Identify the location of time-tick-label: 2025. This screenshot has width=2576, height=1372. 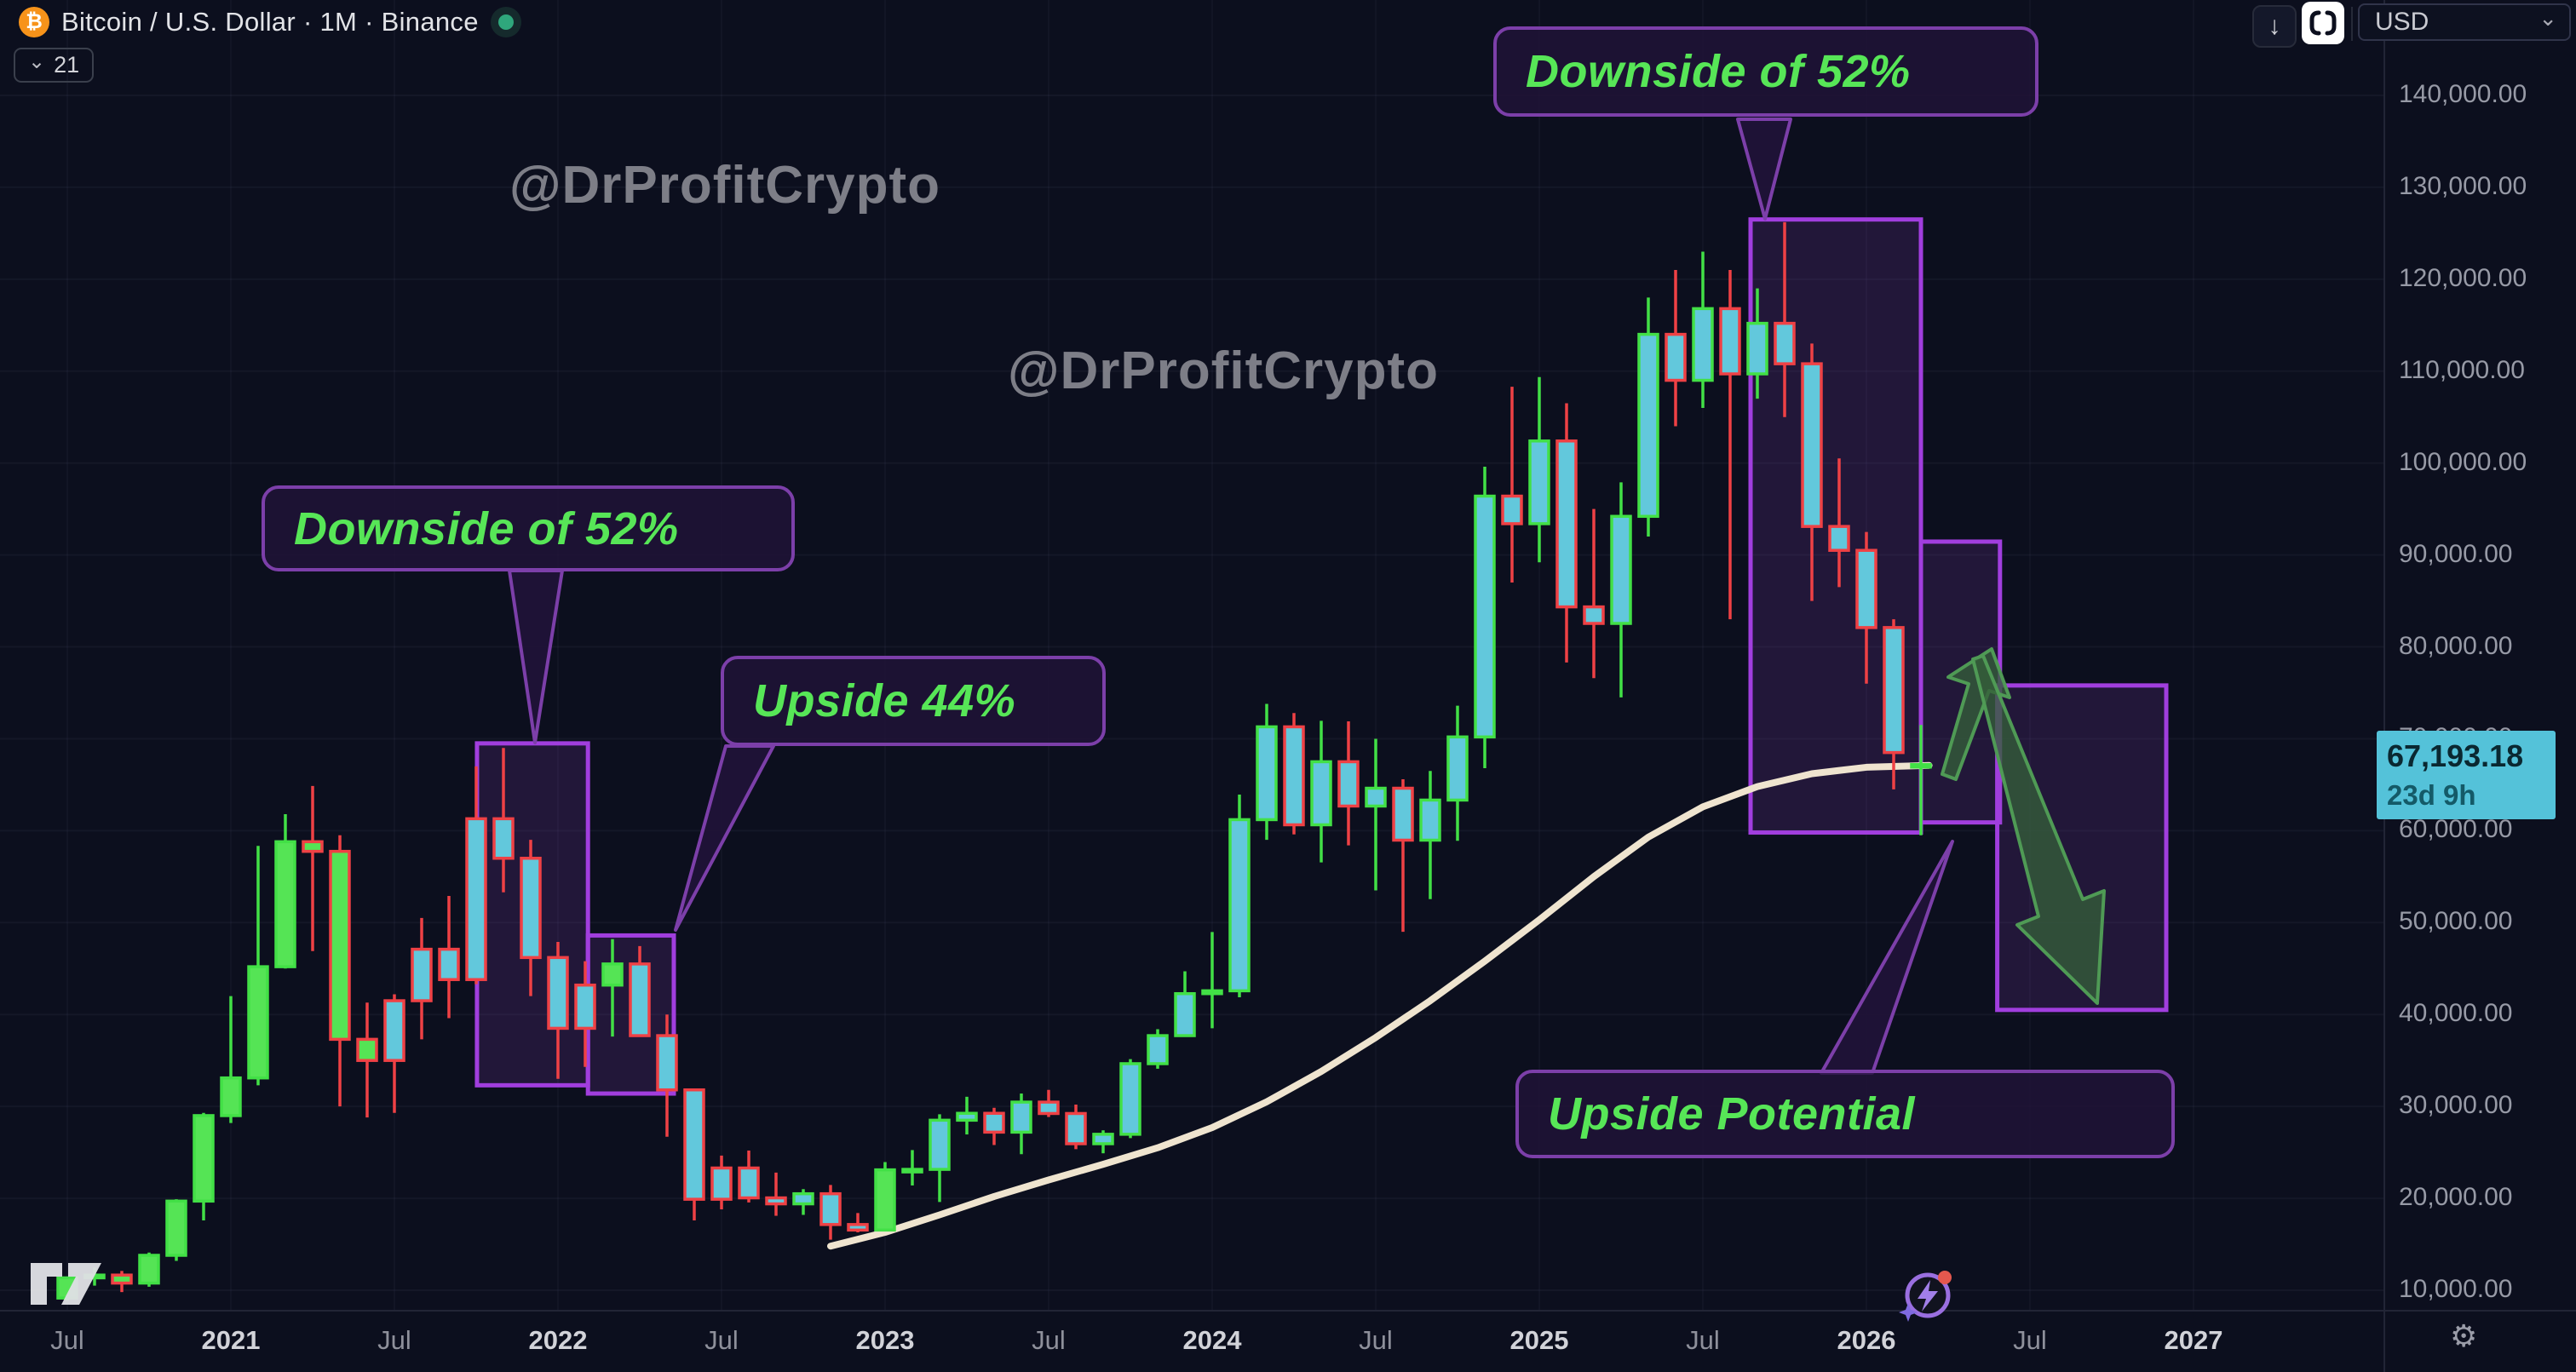
(1539, 1340).